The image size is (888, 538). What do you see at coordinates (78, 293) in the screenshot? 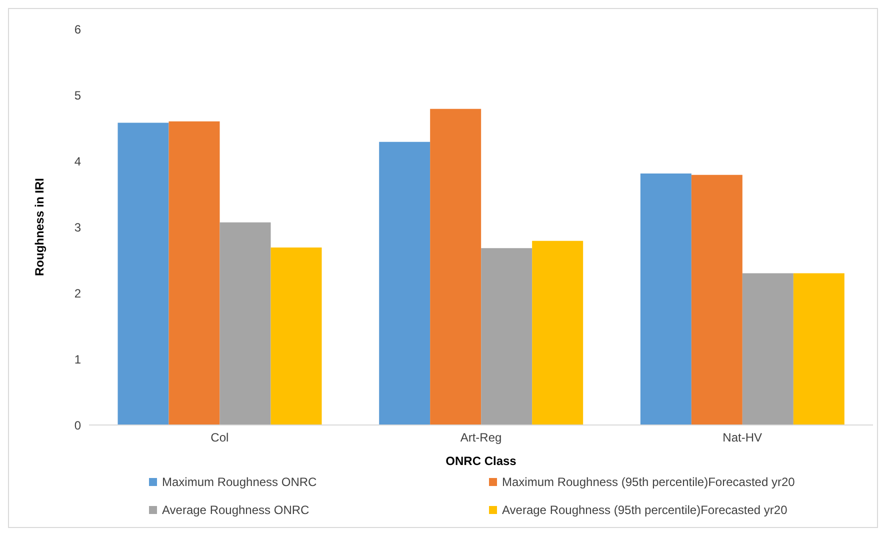
I see `y-tick-label: 2` at bounding box center [78, 293].